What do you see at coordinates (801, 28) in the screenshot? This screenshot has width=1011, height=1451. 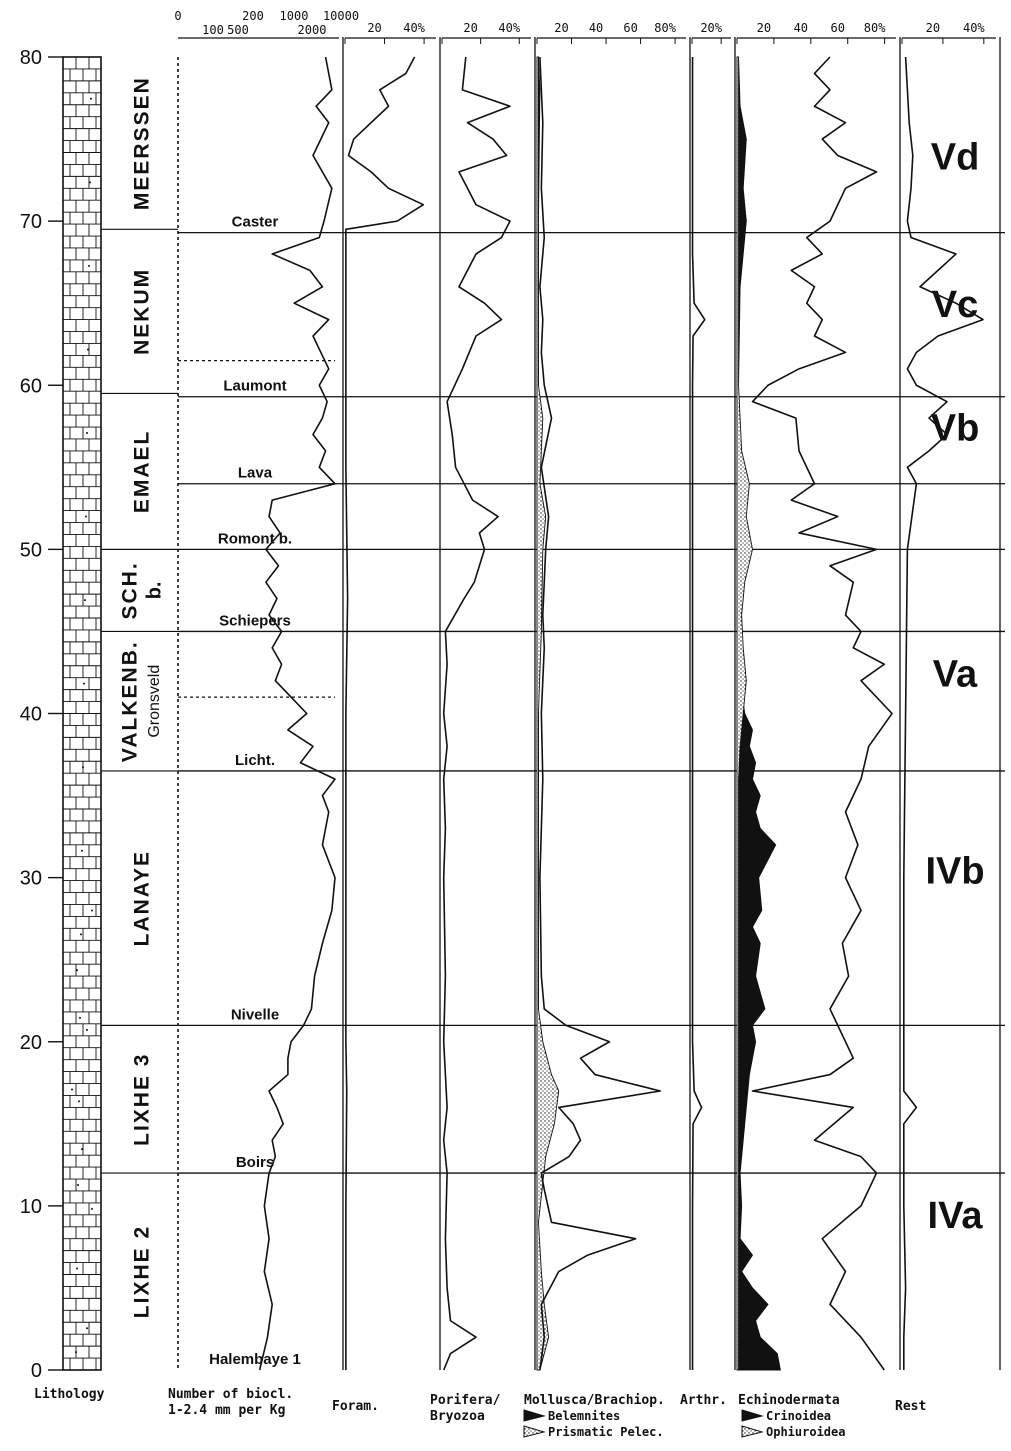 I see `echinodermata-scale-label: 40` at bounding box center [801, 28].